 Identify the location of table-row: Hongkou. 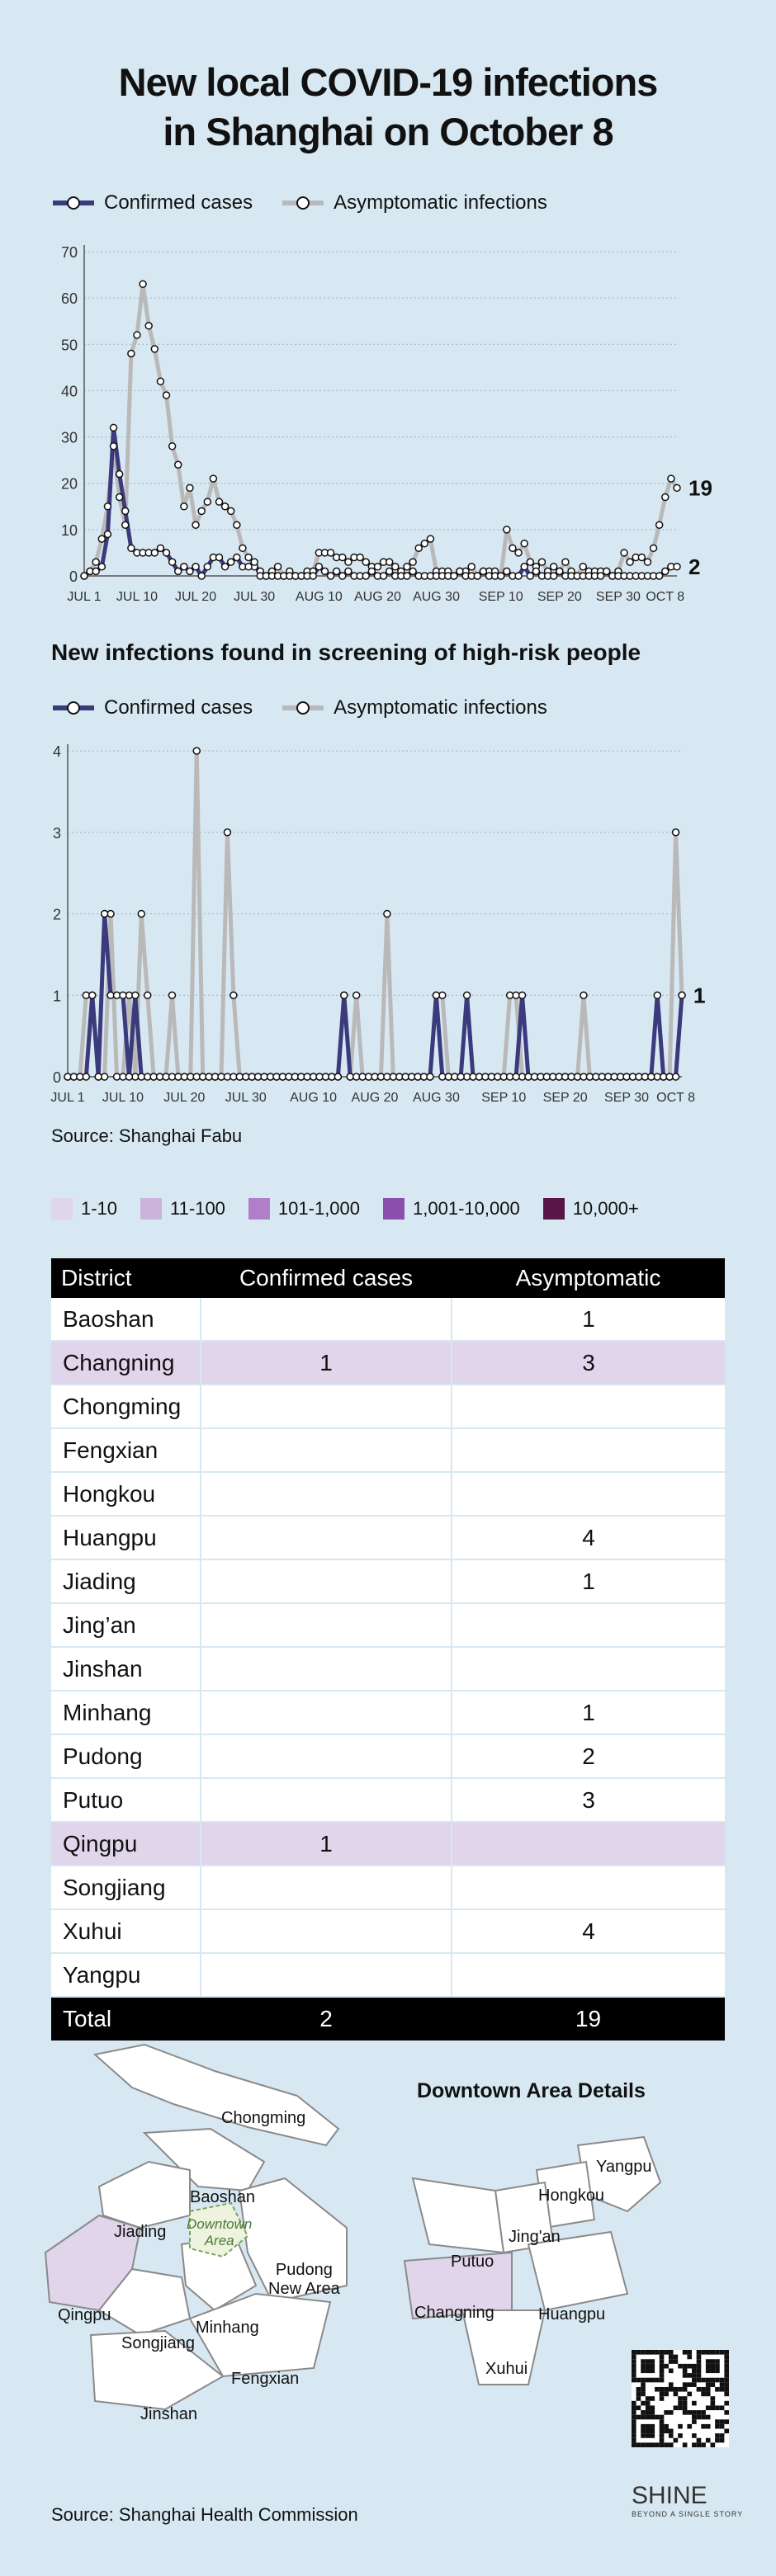
(388, 1494).